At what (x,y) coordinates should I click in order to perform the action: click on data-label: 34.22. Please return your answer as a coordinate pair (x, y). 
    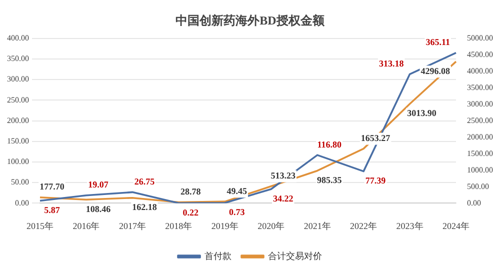
    Looking at the image, I should click on (283, 198).